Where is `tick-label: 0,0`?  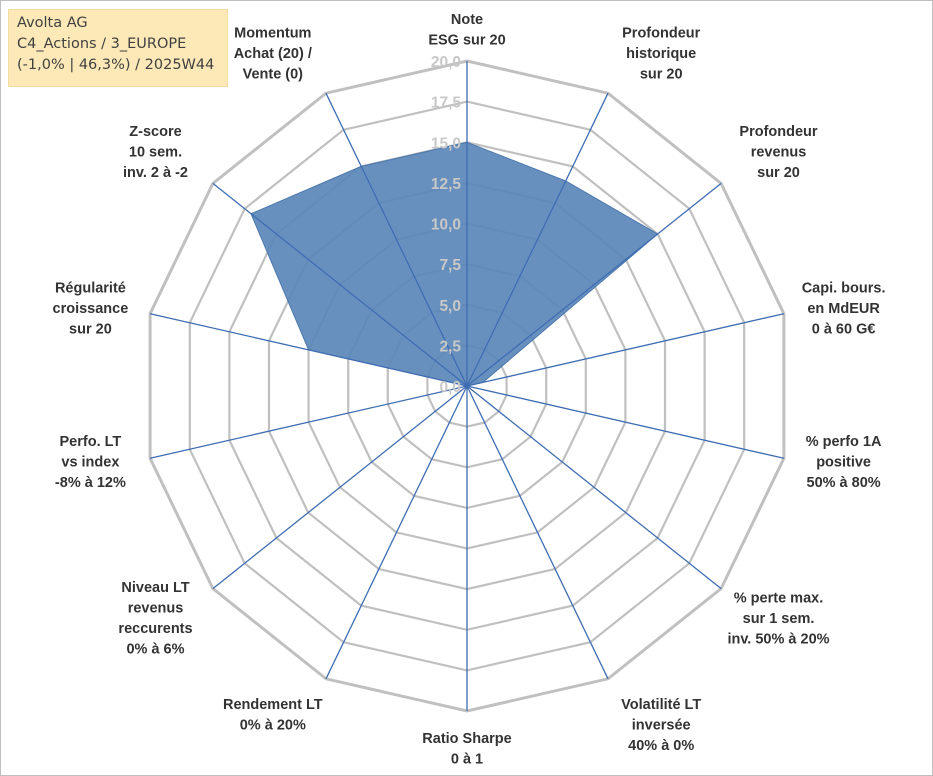
tick-label: 0,0 is located at coordinates (450, 387).